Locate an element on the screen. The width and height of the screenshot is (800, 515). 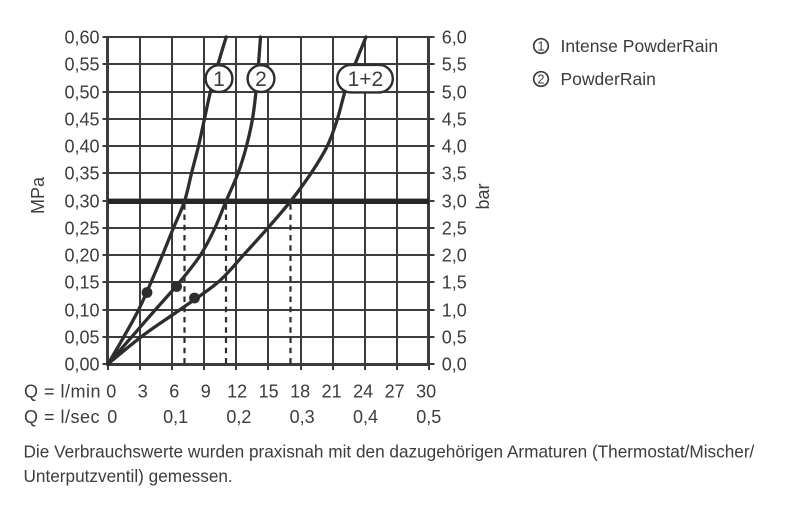
svg-text: 0,00 is located at coordinates (81, 365).